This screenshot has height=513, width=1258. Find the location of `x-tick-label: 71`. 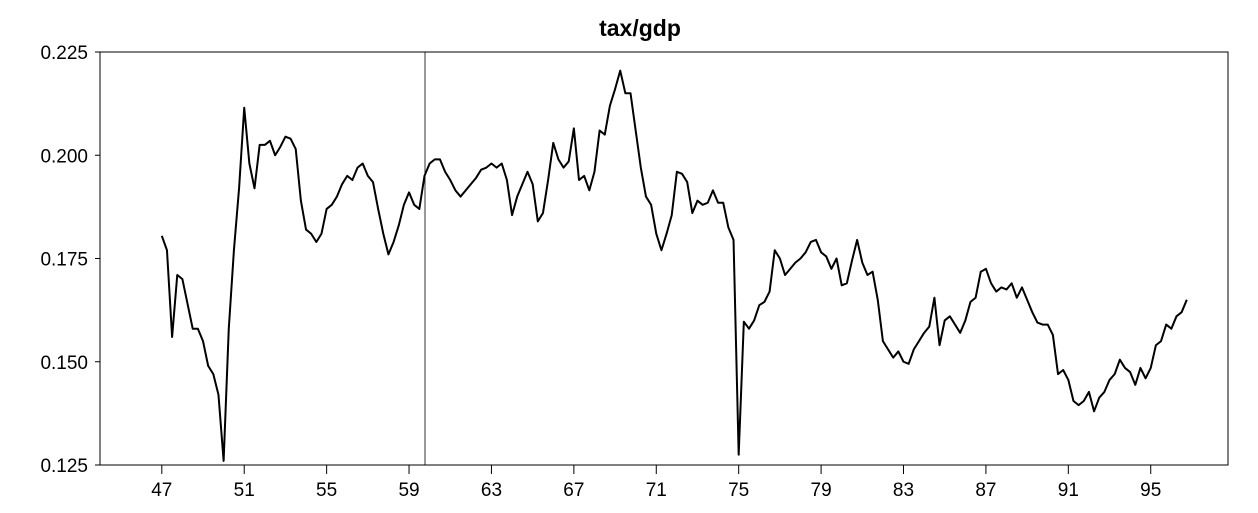

x-tick-label: 71 is located at coordinates (656, 490).